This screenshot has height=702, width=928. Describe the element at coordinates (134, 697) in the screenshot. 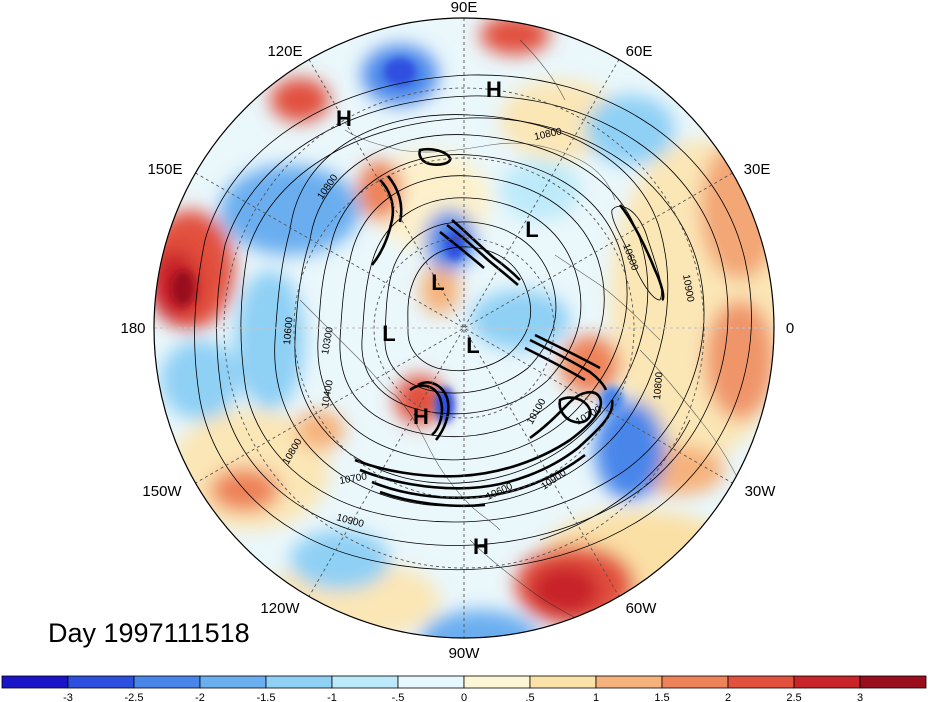

I see `colorbar-tick-label: -2.5` at that location.